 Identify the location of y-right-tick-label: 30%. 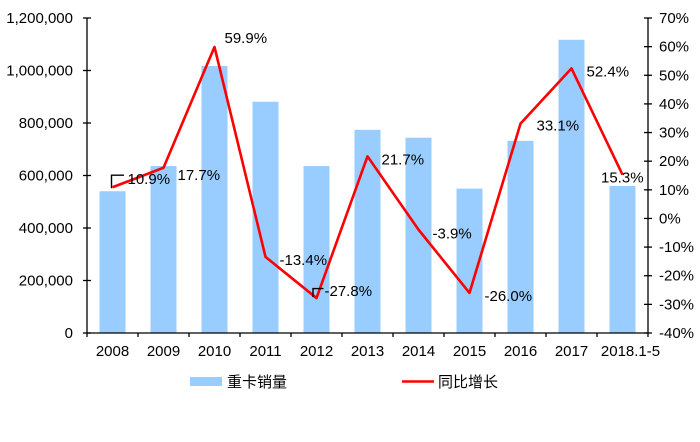
(674, 133).